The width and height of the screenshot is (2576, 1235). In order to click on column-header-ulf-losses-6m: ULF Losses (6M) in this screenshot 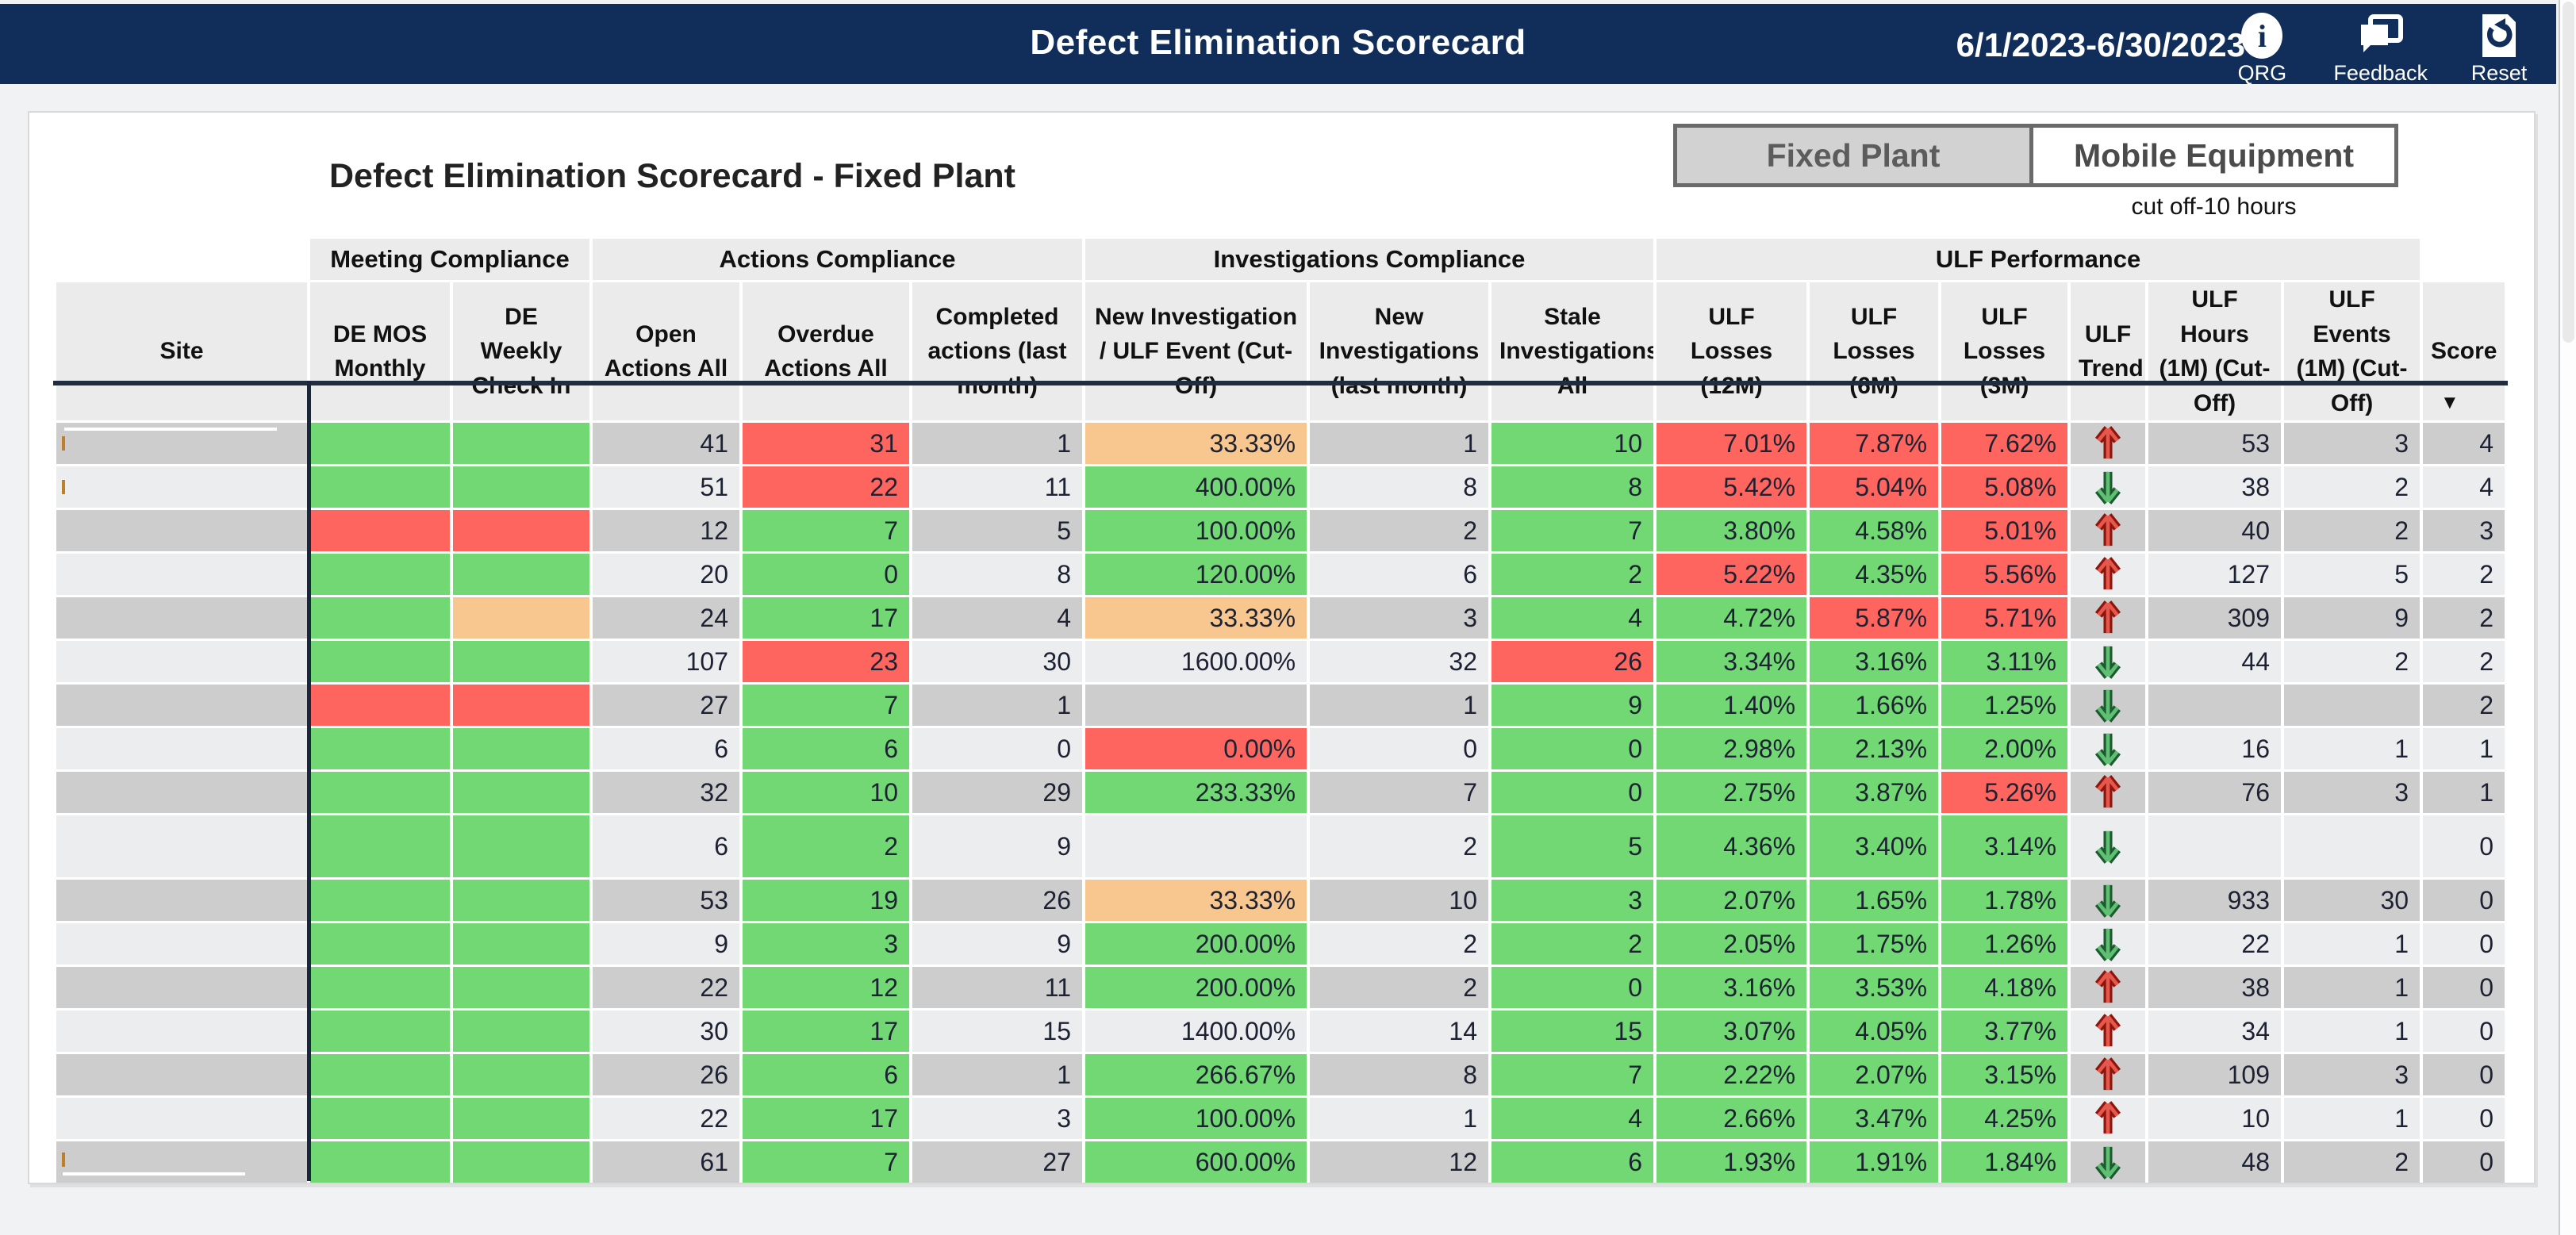, I will do `click(1874, 351)`.